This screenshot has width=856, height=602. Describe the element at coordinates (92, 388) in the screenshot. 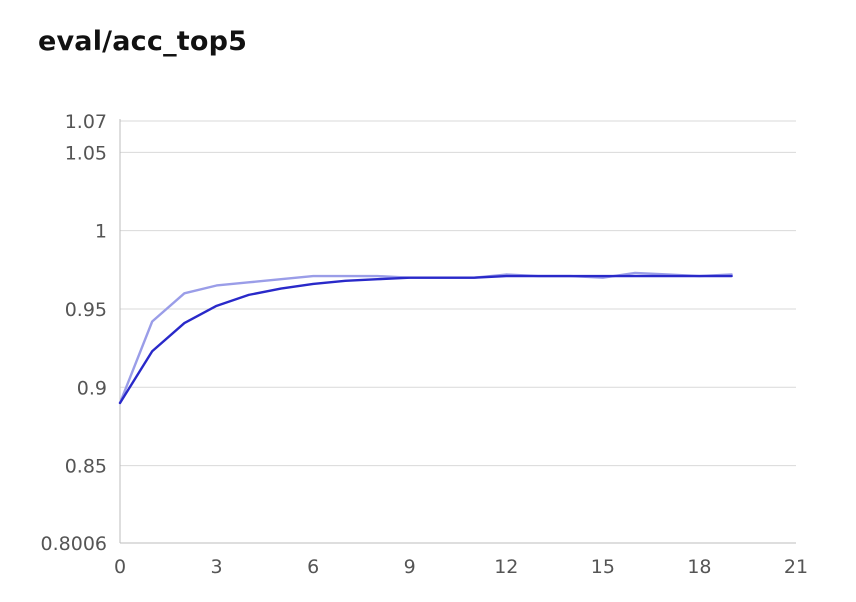

I see `y-tick-label: 0.9` at that location.